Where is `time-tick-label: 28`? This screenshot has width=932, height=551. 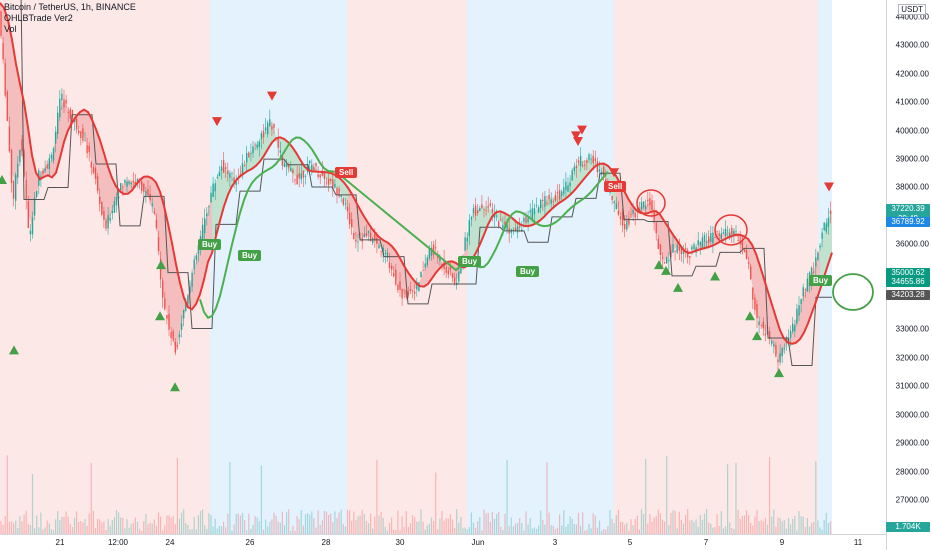
time-tick-label: 28 is located at coordinates (326, 542).